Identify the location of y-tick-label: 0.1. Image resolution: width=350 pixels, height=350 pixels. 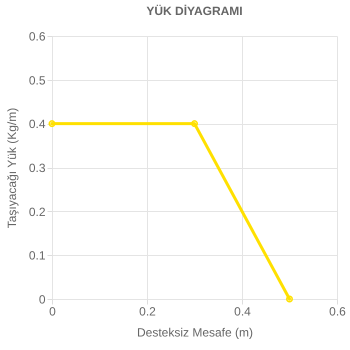
(37, 255).